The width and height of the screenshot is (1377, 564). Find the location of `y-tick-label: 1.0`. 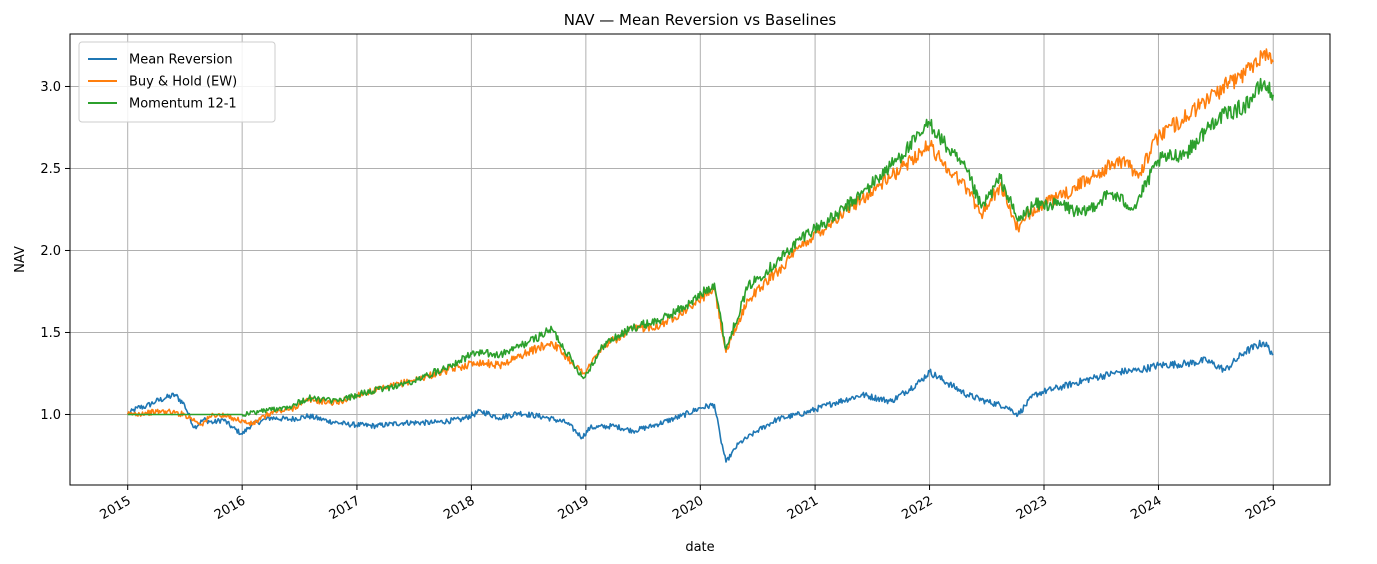

y-tick-label: 1.0 is located at coordinates (50, 415).